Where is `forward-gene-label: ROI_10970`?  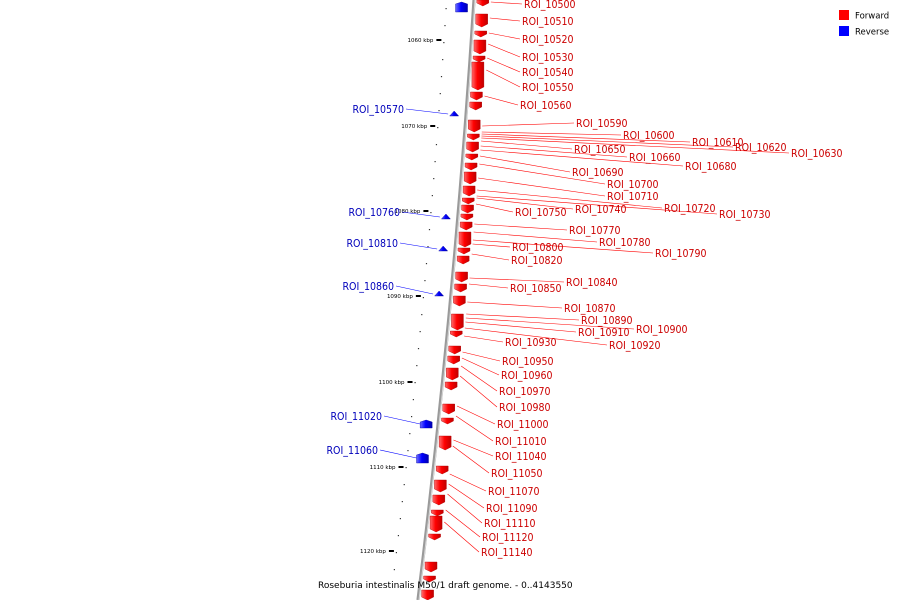 forward-gene-label: ROI_10970 is located at coordinates (525, 392).